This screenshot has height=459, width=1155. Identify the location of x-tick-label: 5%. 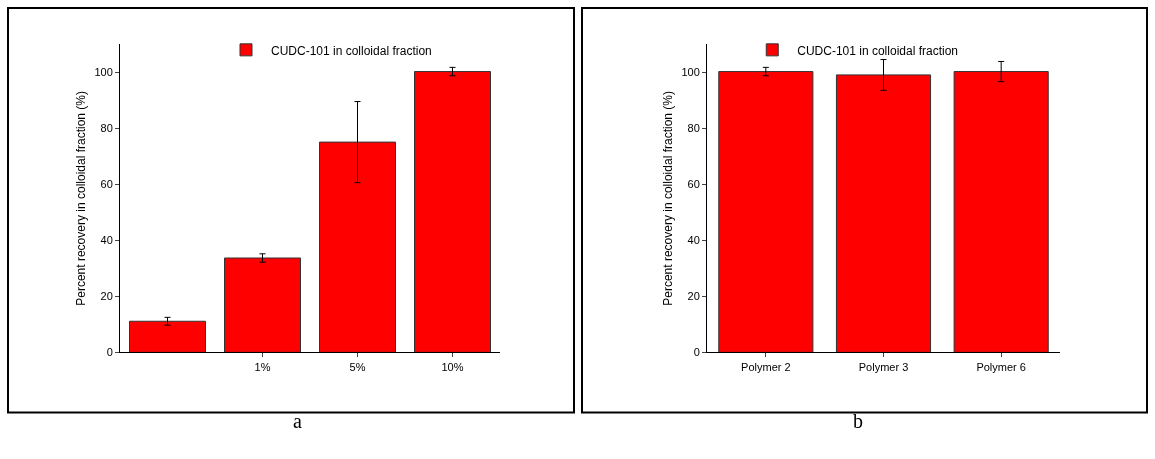
(357, 366).